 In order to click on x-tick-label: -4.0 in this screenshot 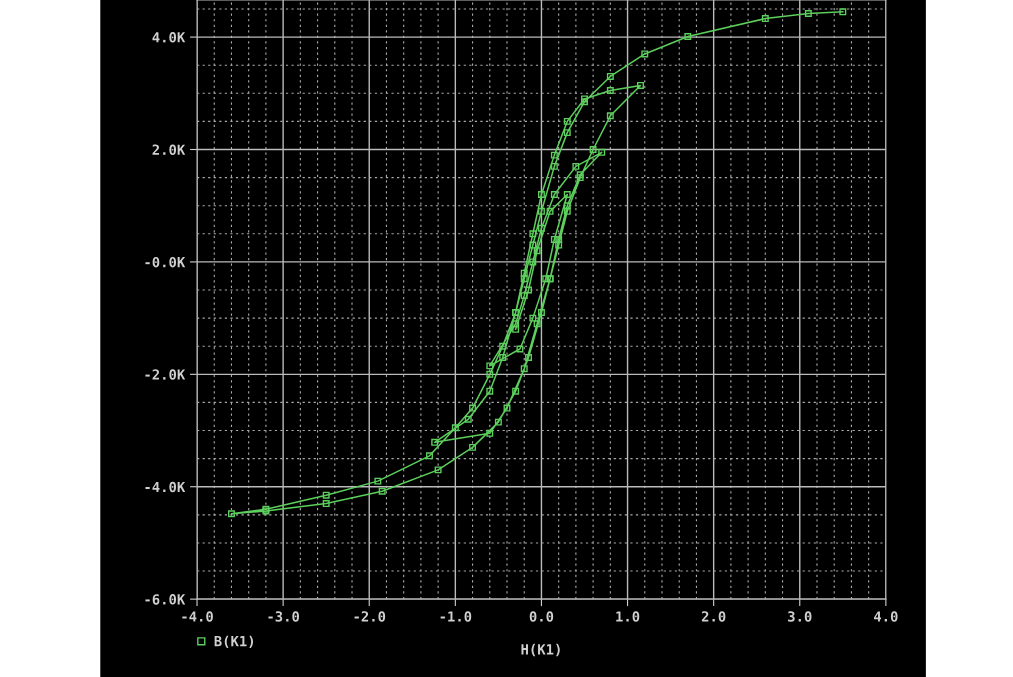, I will do `click(197, 616)`.